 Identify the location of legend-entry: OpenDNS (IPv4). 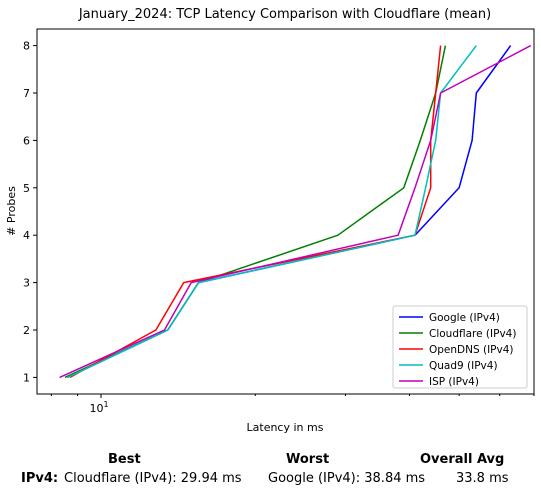
(471, 350).